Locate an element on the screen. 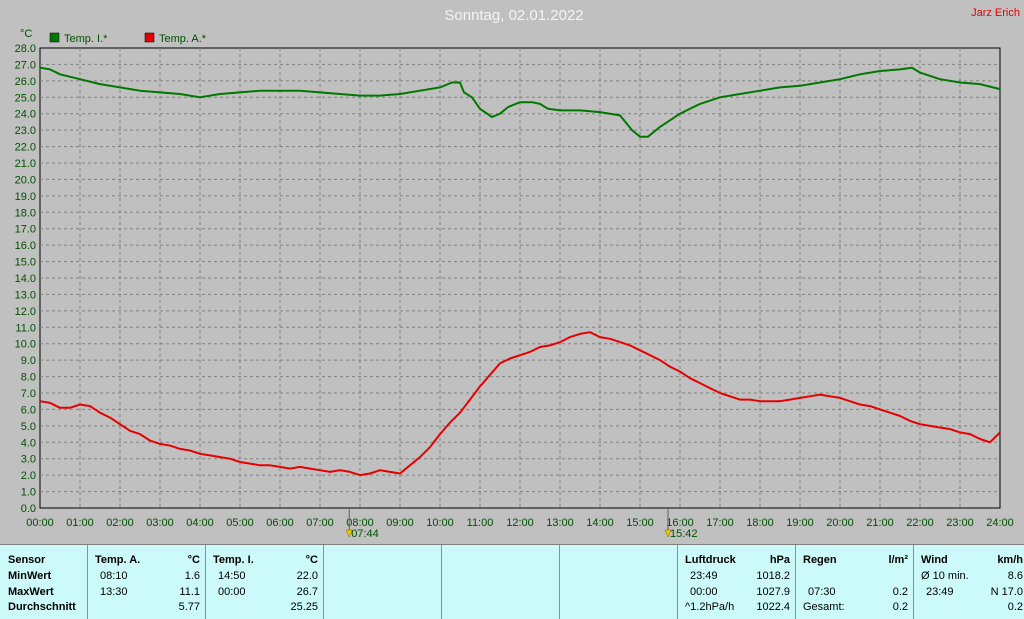 The height and width of the screenshot is (619, 1024). luftdruck-min-value: 1018.2 is located at coordinates (773, 576).